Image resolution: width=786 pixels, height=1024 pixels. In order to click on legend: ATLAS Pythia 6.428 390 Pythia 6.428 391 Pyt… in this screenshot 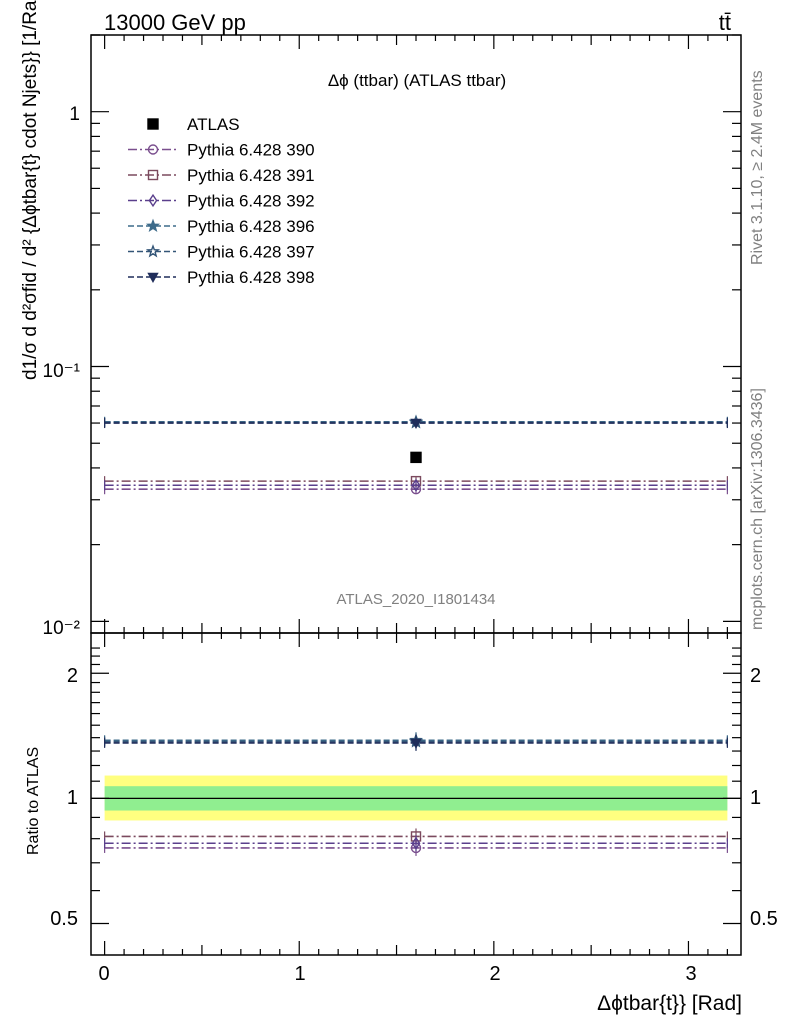, I will do `click(221, 201)`.